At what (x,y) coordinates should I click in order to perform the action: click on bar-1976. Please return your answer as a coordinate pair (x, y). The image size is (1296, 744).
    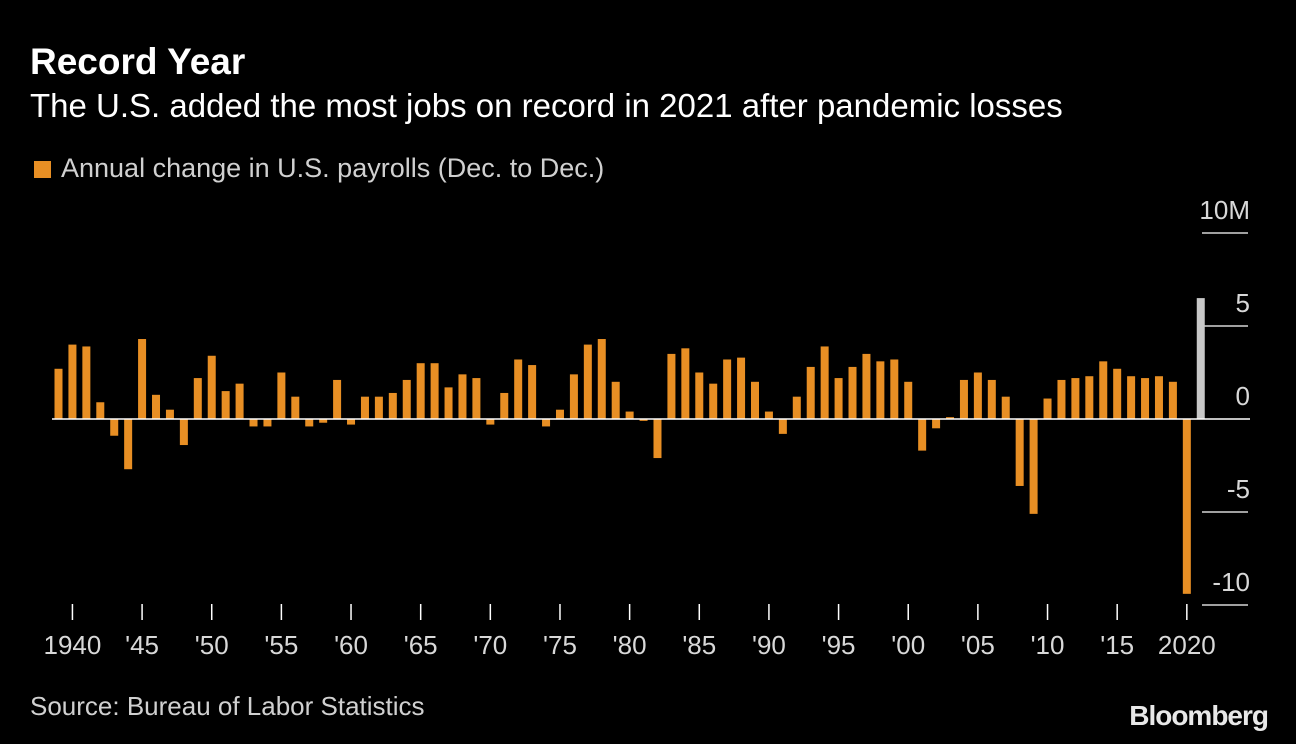
    Looking at the image, I should click on (573, 396).